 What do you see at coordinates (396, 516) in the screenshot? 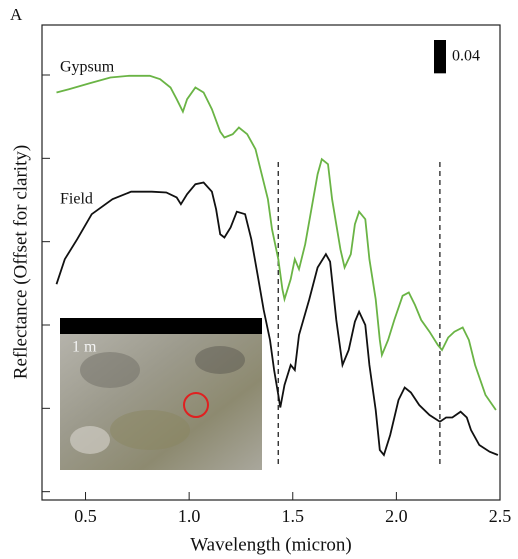
I see `x-tick-label: 2.0` at bounding box center [396, 516].